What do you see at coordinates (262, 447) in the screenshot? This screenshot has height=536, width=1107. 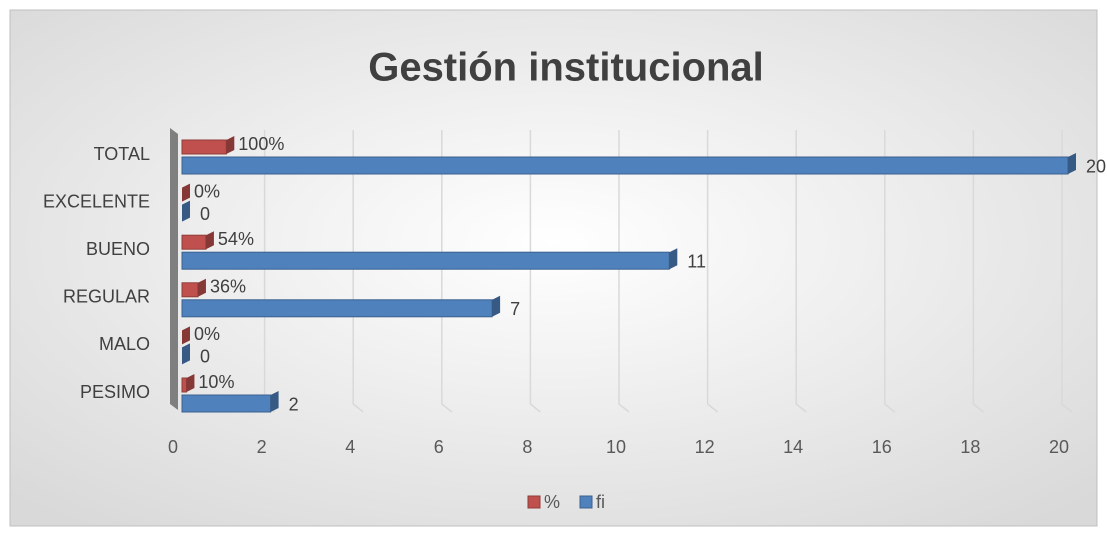 I see `x-tick-label: 2` at bounding box center [262, 447].